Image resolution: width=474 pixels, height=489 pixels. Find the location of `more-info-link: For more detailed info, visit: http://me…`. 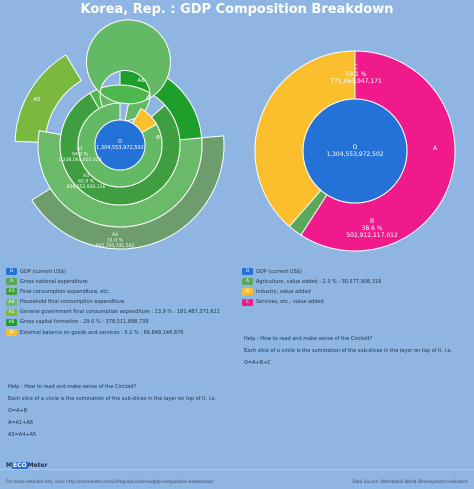

more-info-link: For more detailed info, visit: http://me… is located at coordinates (110, 481).